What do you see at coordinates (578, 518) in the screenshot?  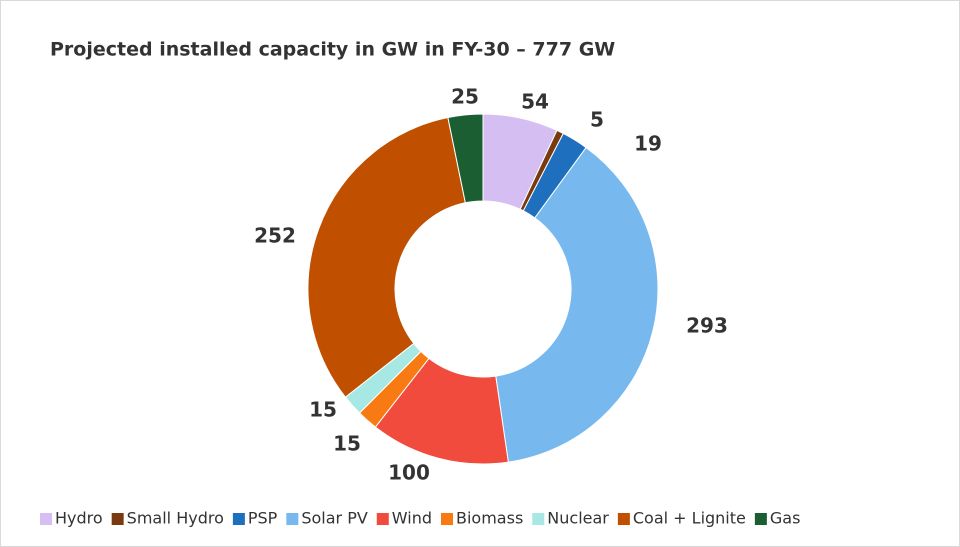 I see `legend-label: Nuclear` at bounding box center [578, 518].